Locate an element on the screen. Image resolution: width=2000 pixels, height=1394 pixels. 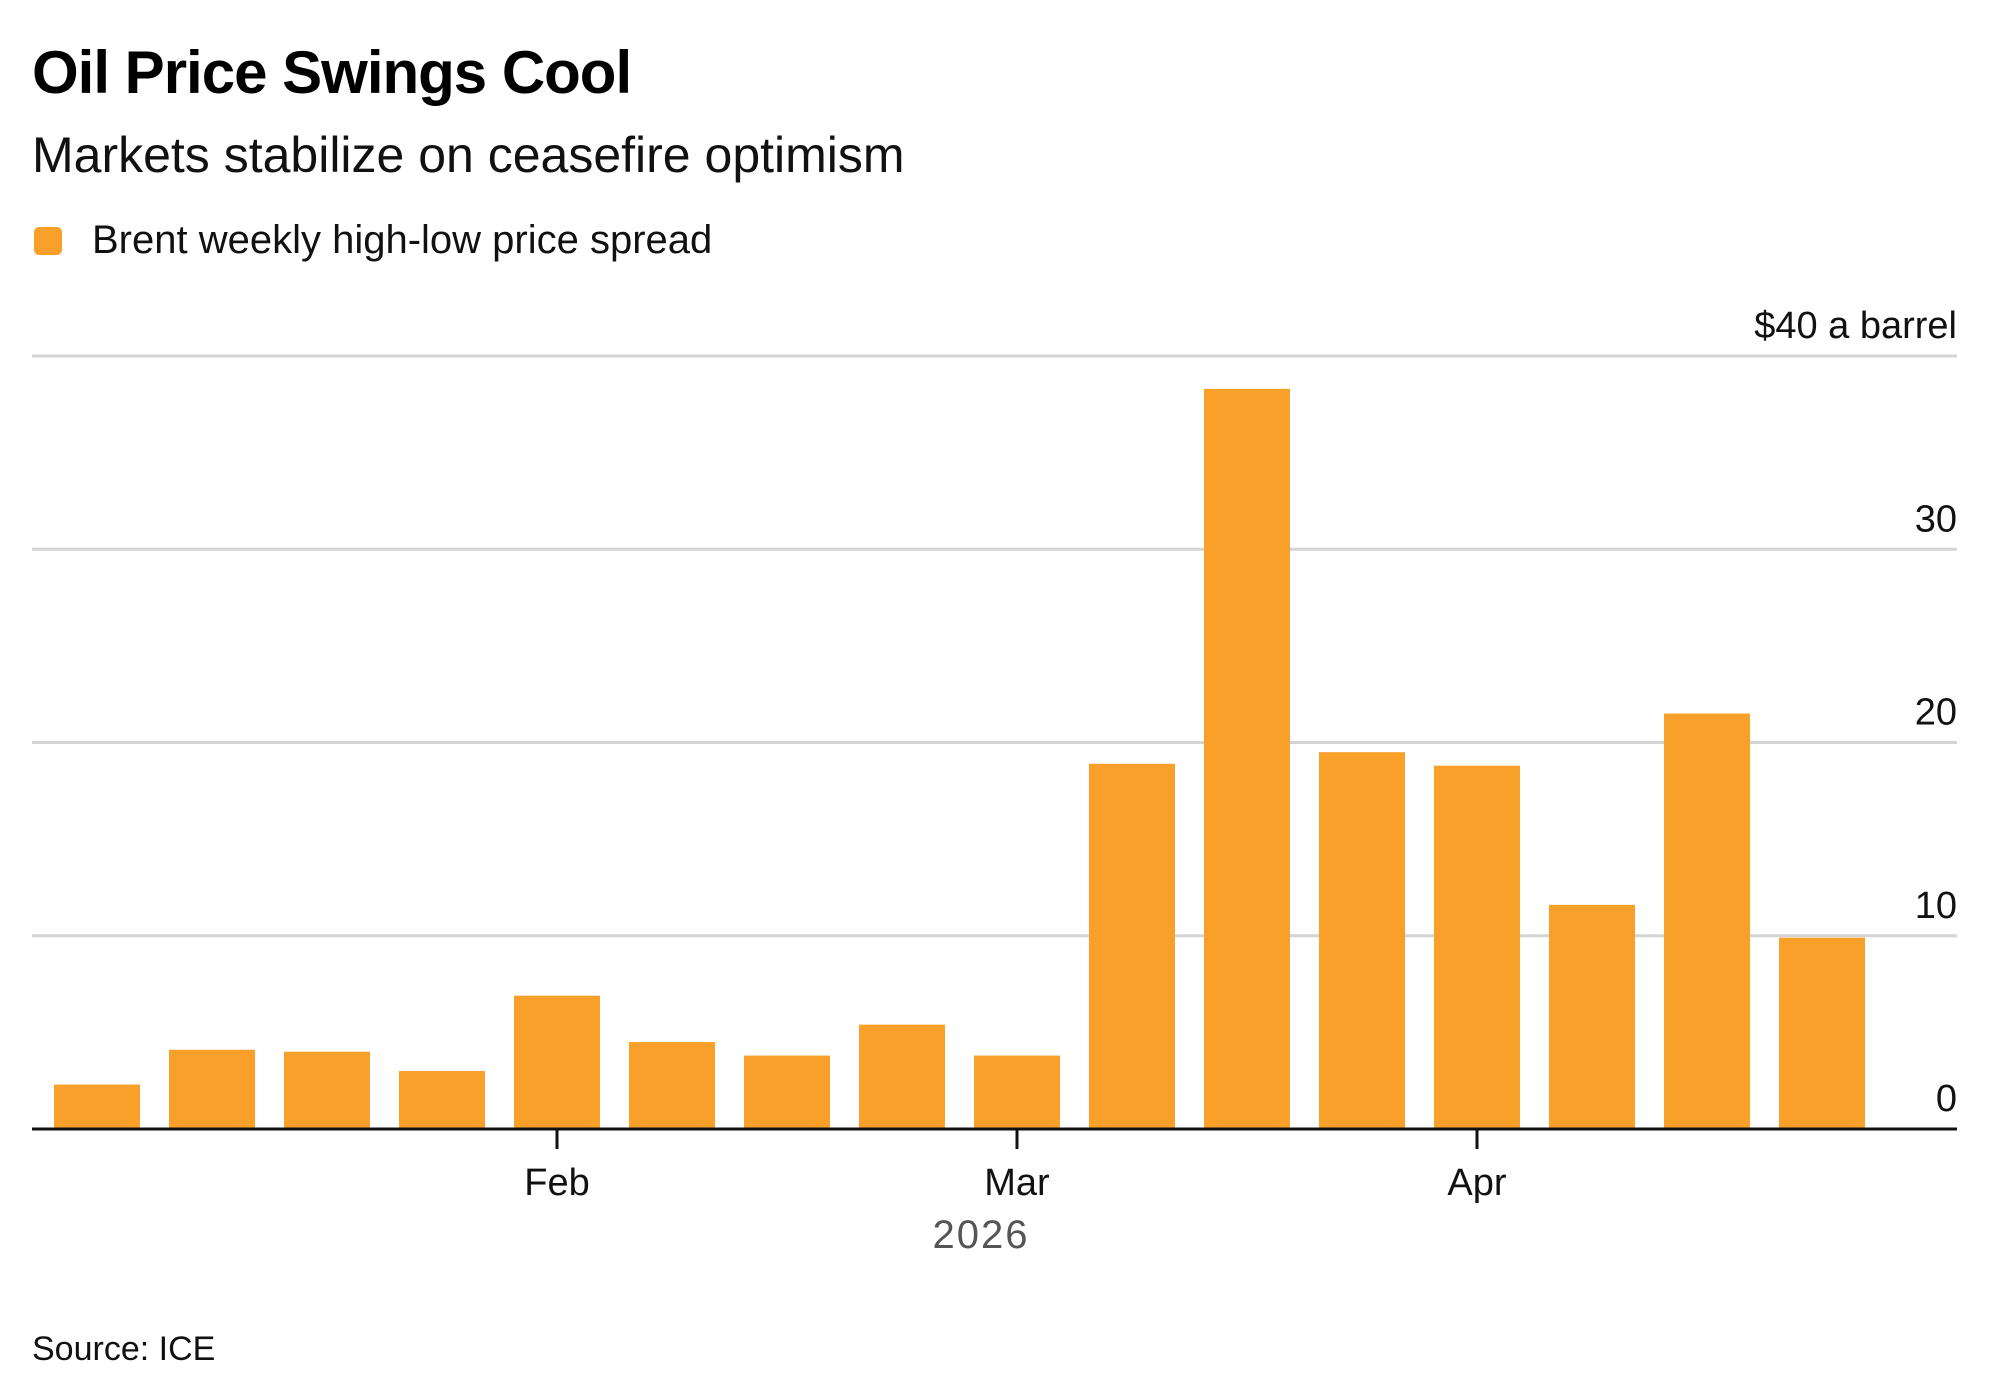
legend: Brent weekly high-low price spread is located at coordinates (373, 240).